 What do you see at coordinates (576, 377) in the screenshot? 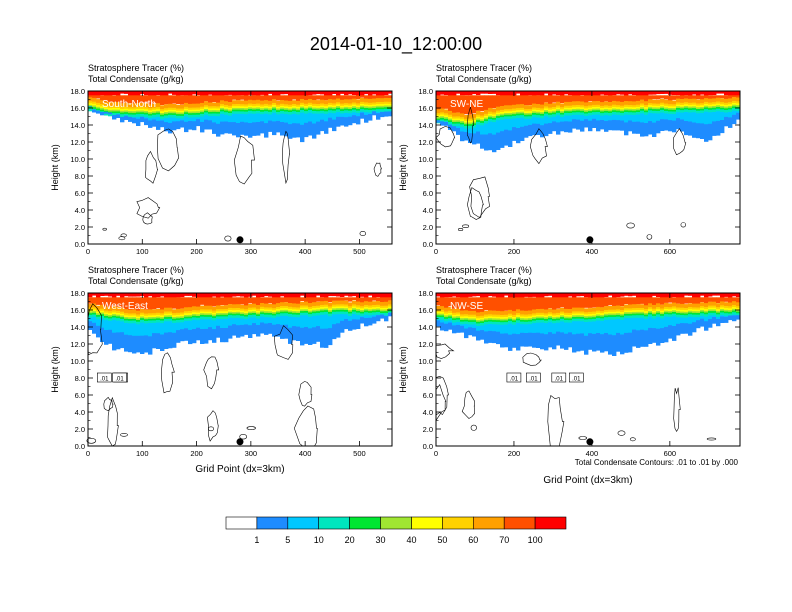
I see `contour-label-box` at bounding box center [576, 377].